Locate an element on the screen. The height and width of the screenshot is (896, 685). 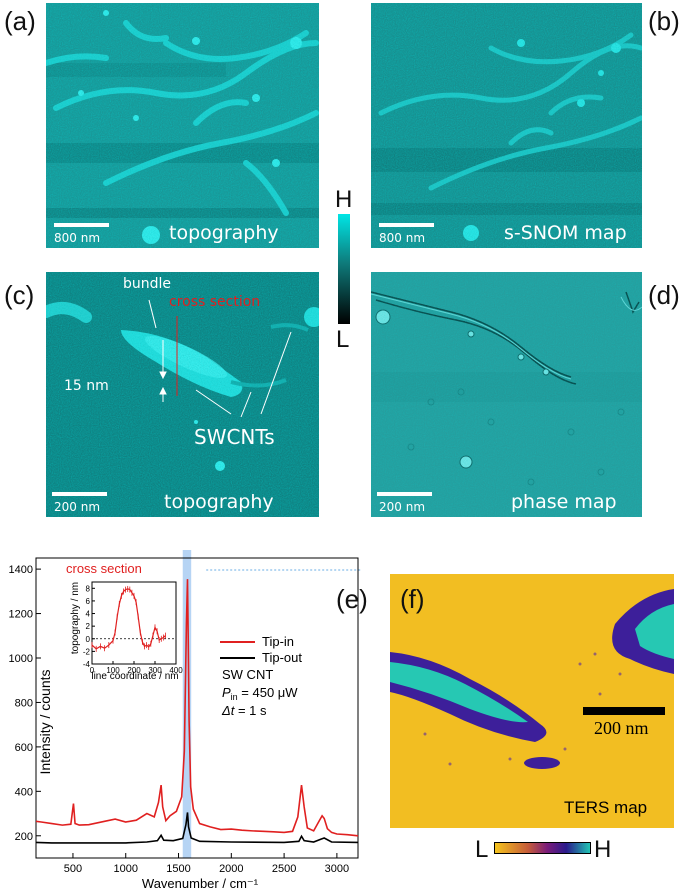
series-line-tip-in is located at coordinates (197, 708).